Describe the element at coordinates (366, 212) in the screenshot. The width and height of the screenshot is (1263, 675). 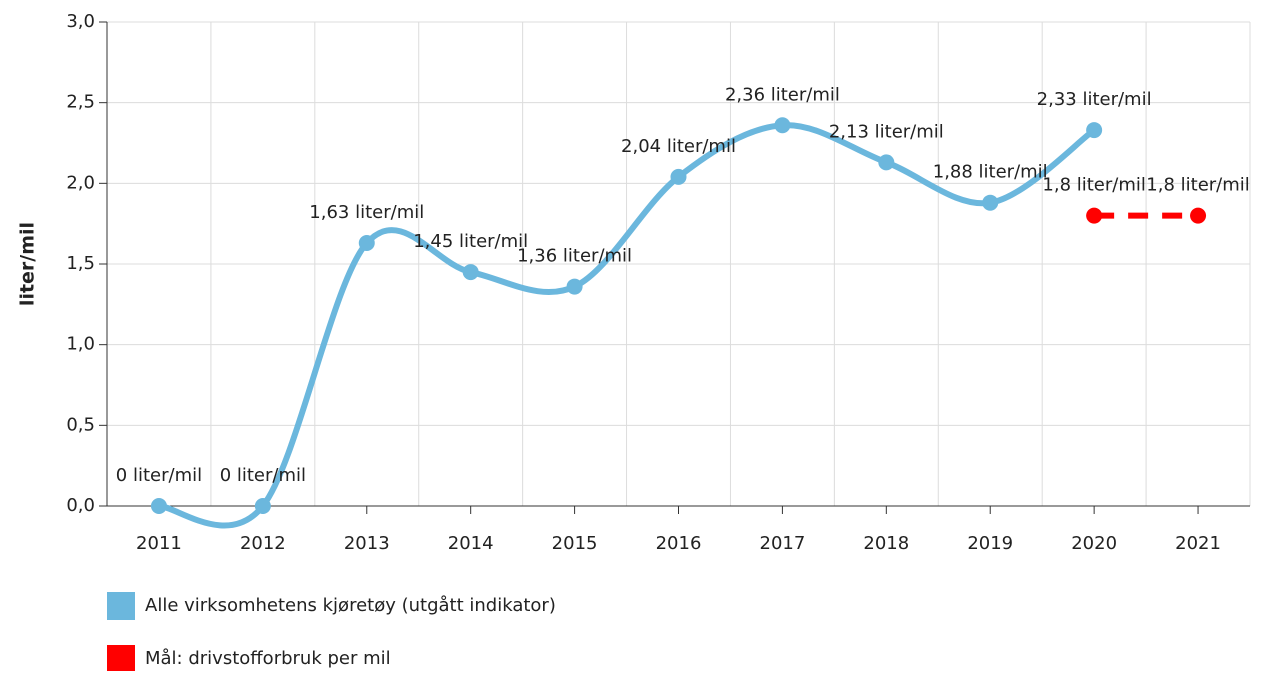
I see `data-label: 1,63 liter/mil` at that location.